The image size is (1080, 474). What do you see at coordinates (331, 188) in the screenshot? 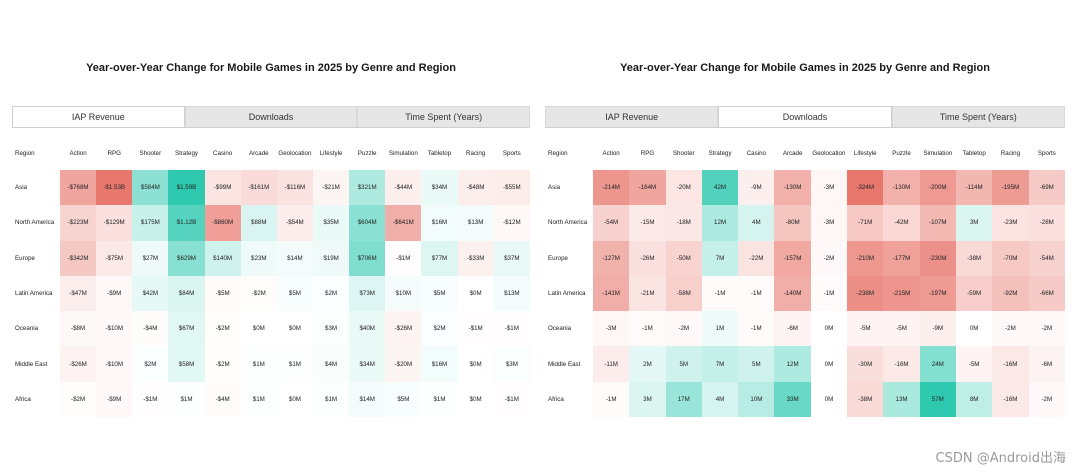
I see `heatmap-cell: -$21M` at bounding box center [331, 188].